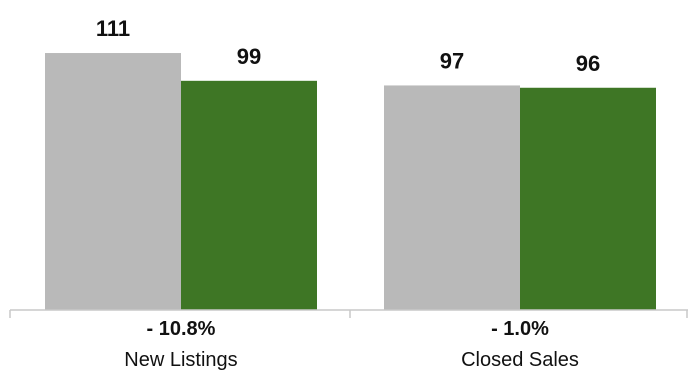  Describe the element at coordinates (249, 56) in the screenshot. I see `value-label-new-listings-series-2: 99` at that location.